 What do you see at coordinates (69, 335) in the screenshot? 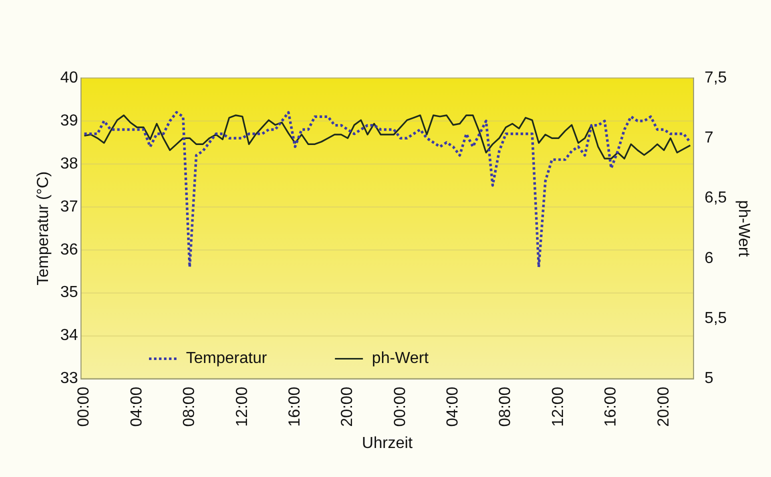
I see `y-tick-label: 34` at bounding box center [69, 335].